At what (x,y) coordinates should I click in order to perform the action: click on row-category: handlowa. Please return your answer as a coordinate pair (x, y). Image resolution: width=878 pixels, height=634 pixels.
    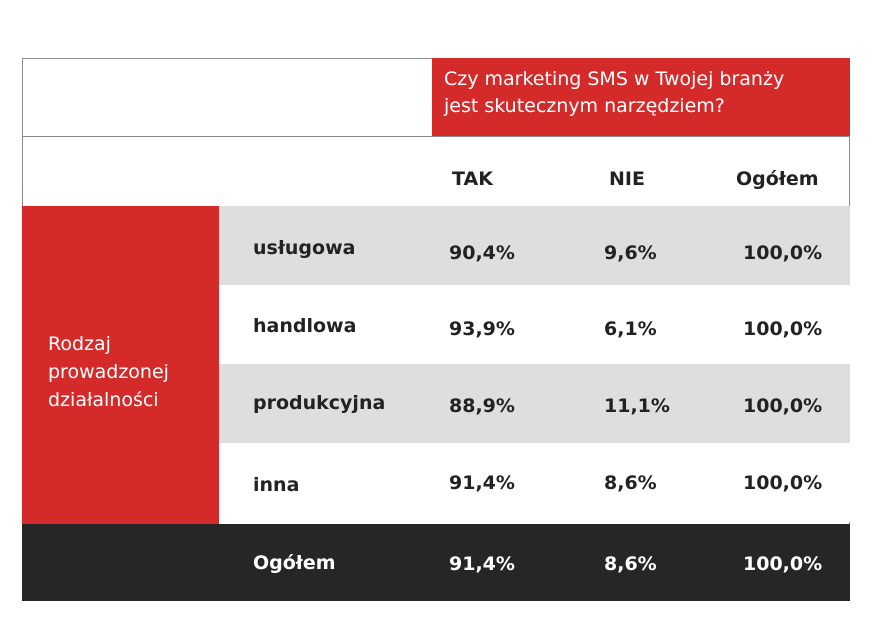
    Looking at the image, I should click on (305, 326).